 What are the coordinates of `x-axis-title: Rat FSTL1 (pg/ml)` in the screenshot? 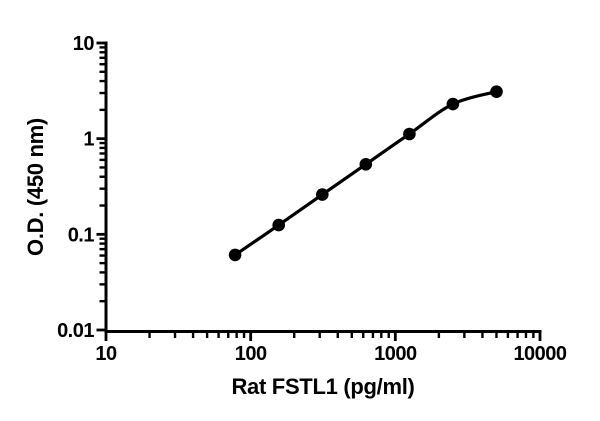 It's located at (323, 386).